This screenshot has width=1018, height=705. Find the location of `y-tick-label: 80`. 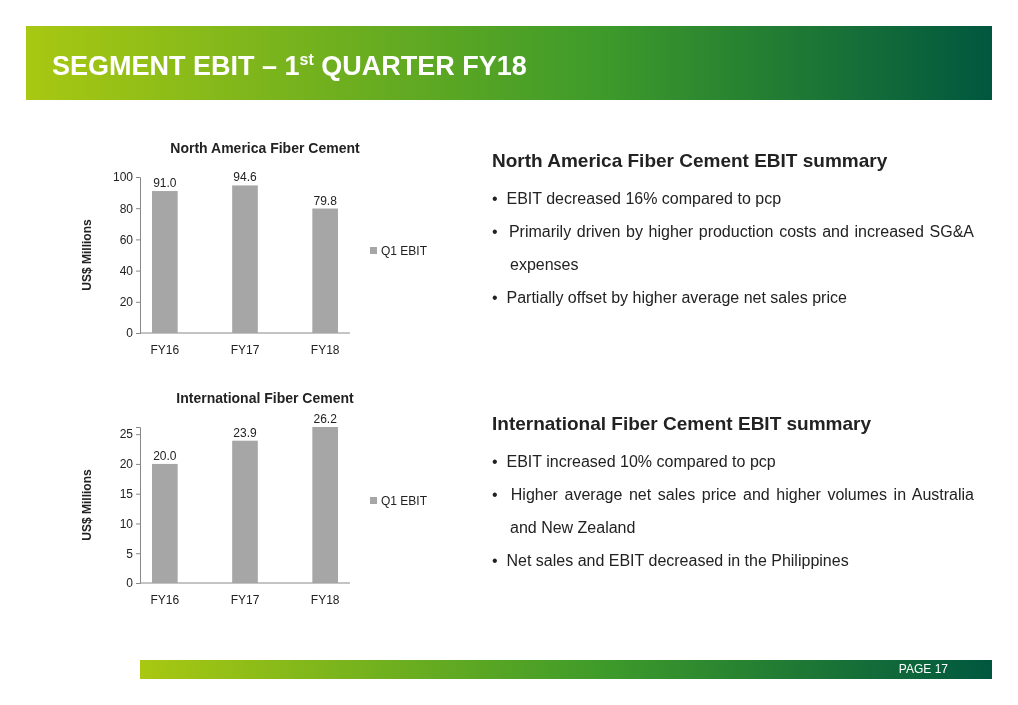

y-tick-label: 80 is located at coordinates (126, 208).